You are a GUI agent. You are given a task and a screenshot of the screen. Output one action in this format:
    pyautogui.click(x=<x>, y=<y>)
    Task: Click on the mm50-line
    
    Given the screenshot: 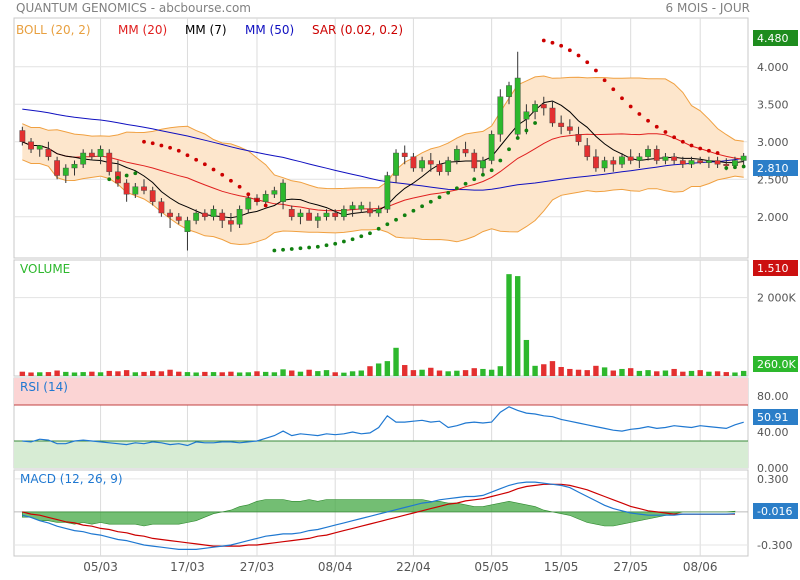 What is the action you would take?
    pyautogui.click(x=383, y=149)
    